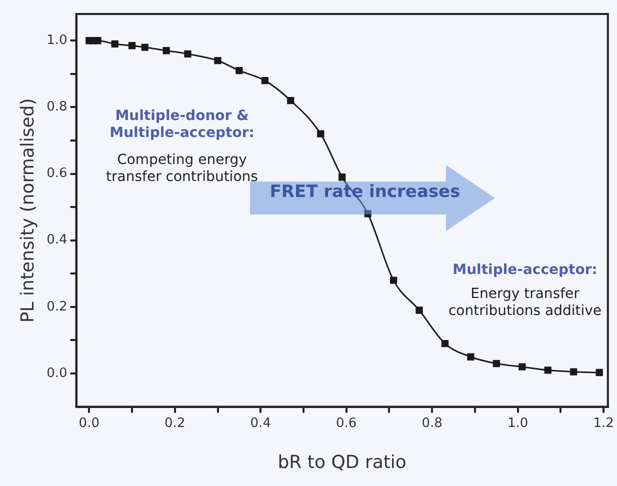 The image size is (617, 486). Describe the element at coordinates (342, 462) in the screenshot. I see `x-axis-title: bR to QD ratio` at that location.